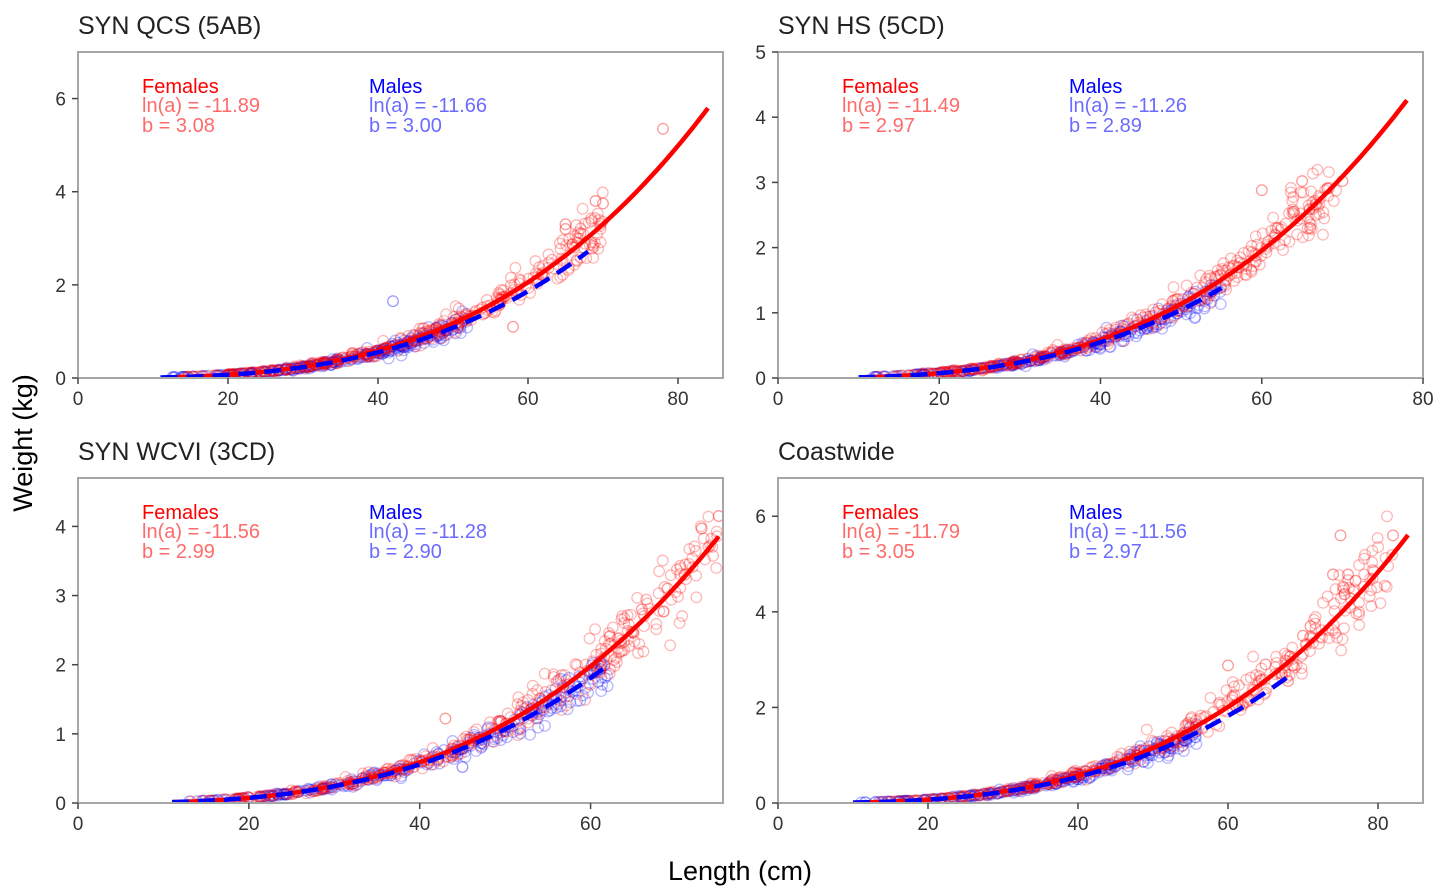 The width and height of the screenshot is (1440, 889). What do you see at coordinates (1100, 399) in the screenshot?
I see `x-tick-label: 40` at bounding box center [1100, 399].